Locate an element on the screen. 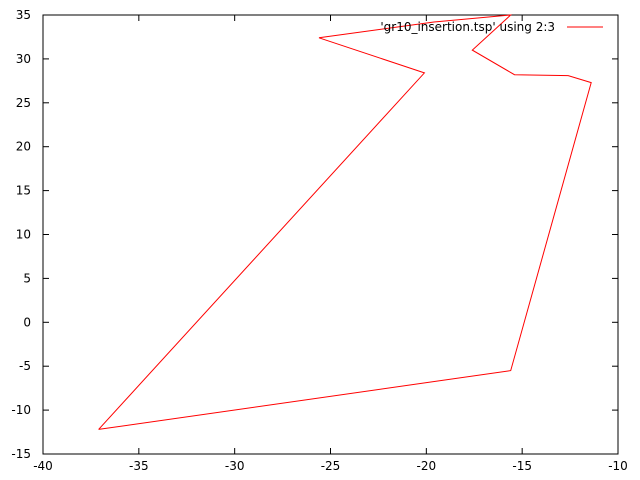 Image resolution: width=640 pixels, height=480 pixels. y-tick-label: -5 is located at coordinates (25, 366).